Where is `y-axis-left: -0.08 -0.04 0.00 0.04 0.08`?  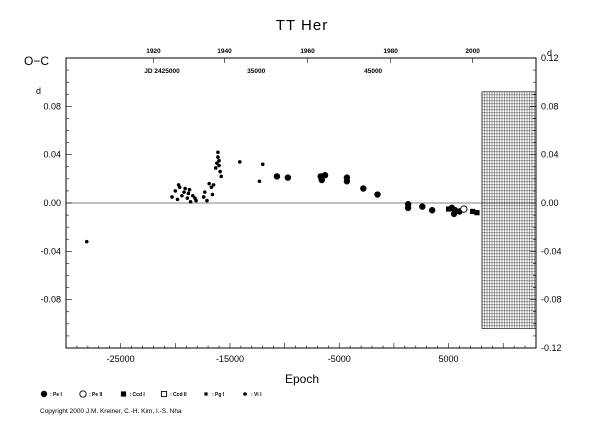 y-axis-left: -0.08 -0.04 0.00 0.04 0.08 is located at coordinates (56, 203).